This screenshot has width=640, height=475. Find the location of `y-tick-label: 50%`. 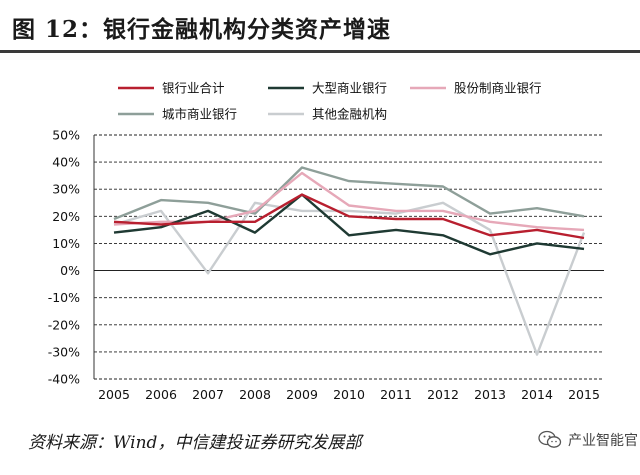

y-tick-label: 50% is located at coordinates (66, 135).